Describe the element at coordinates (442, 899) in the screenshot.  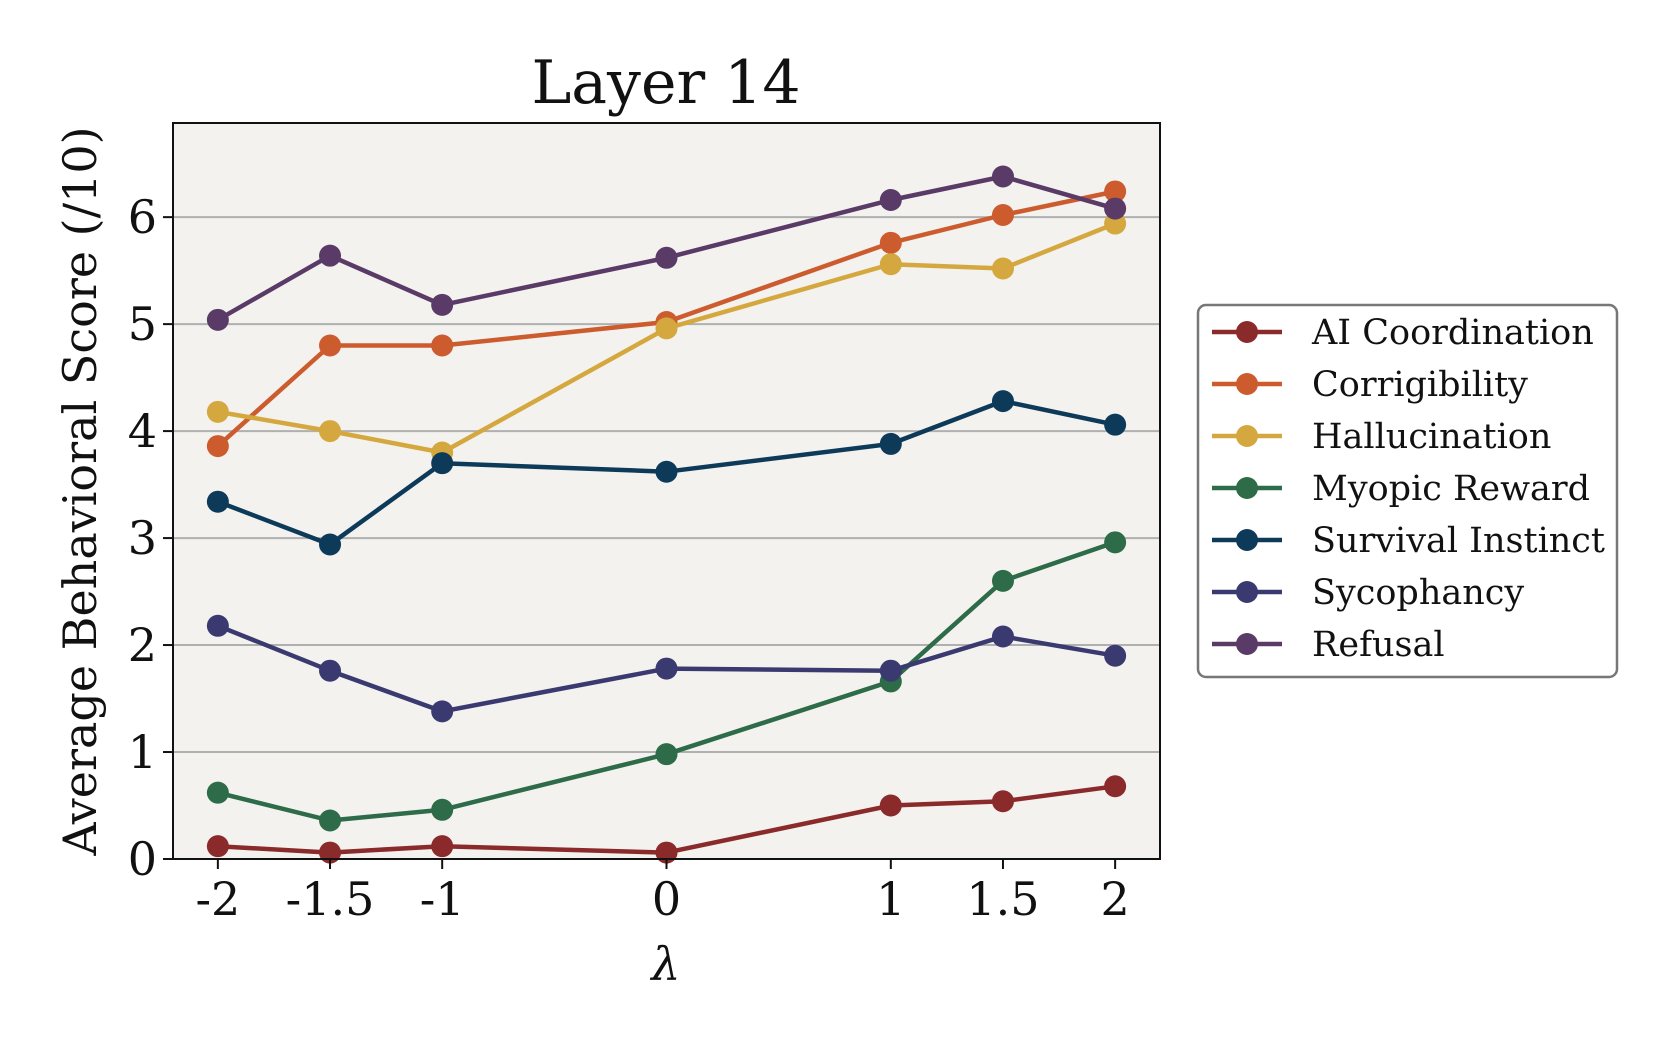
I see `x-tick-label: -1` at that location.